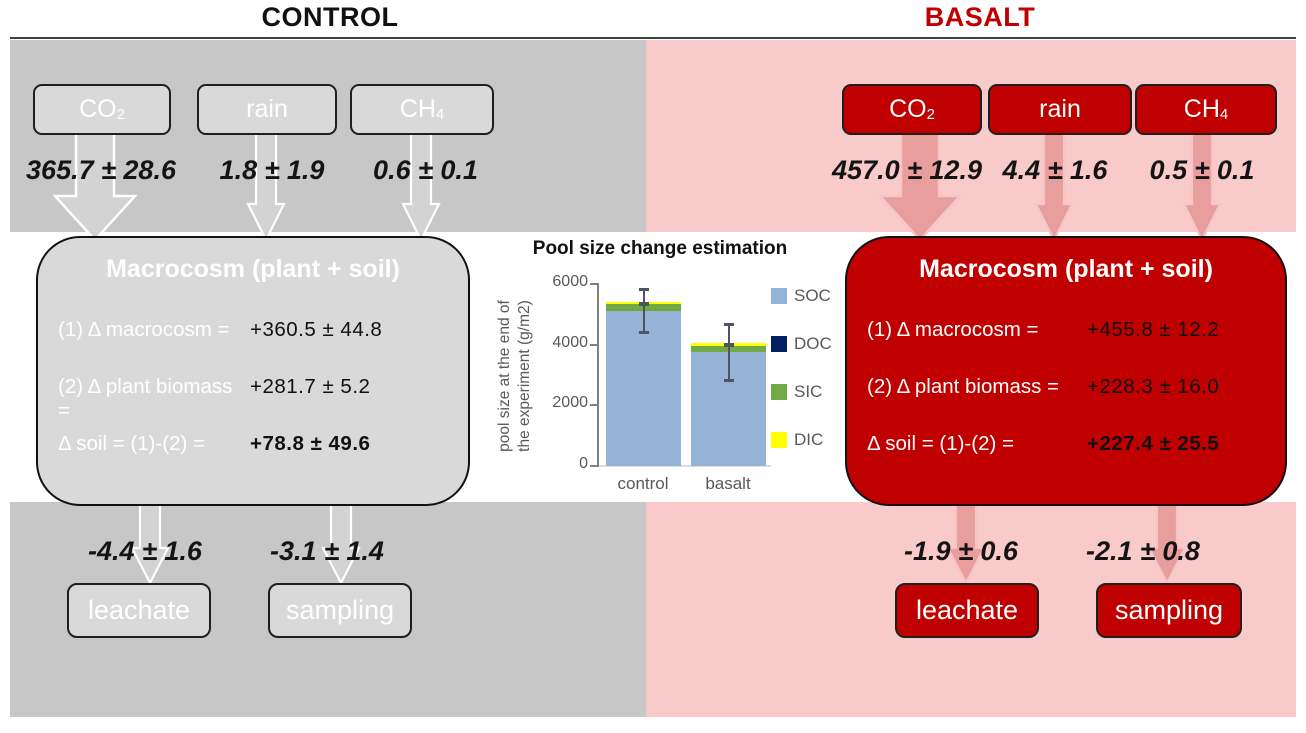  I want to click on legend-label: DOC, so click(813, 343).